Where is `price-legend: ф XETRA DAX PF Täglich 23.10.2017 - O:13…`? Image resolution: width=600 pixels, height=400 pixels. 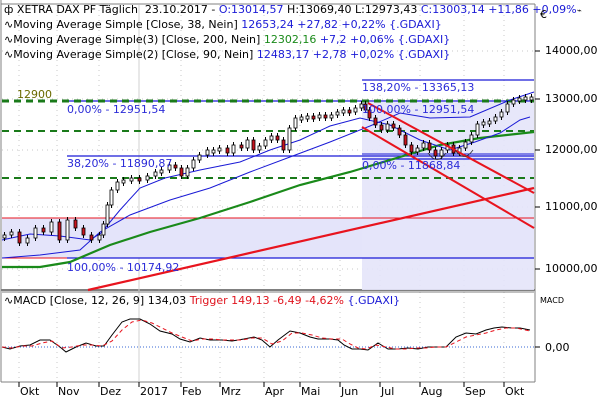 price-legend: ф XETRA DAX PF Täglich 23.10.2017 - O:13… is located at coordinates (290, 9).